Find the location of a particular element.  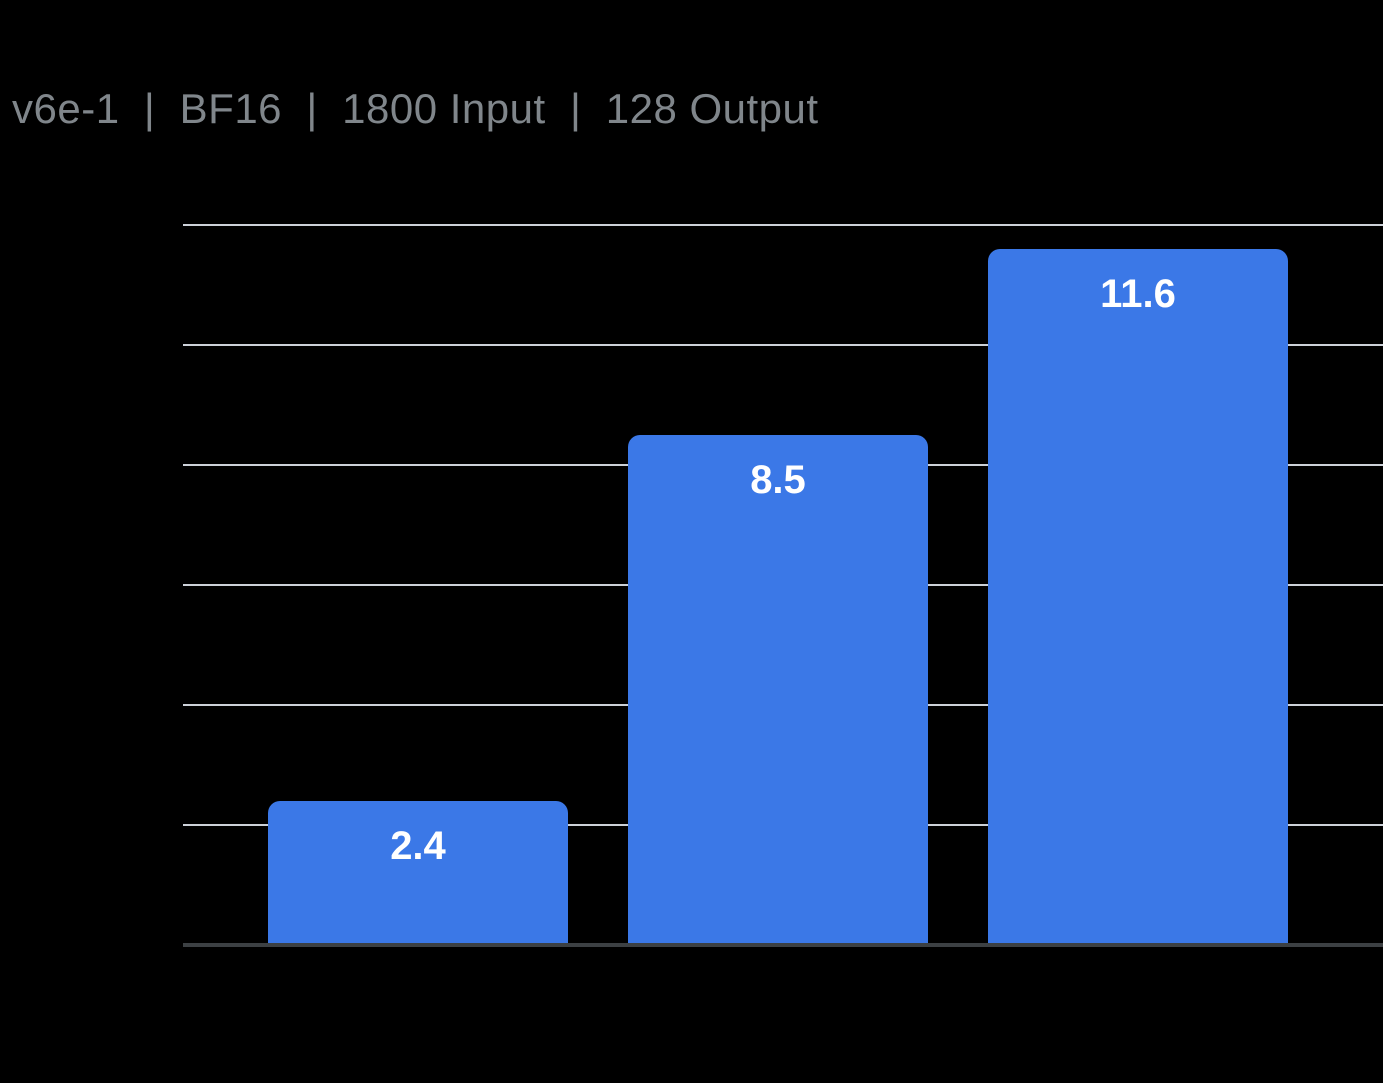

bar: 2.4 is located at coordinates (418, 873).